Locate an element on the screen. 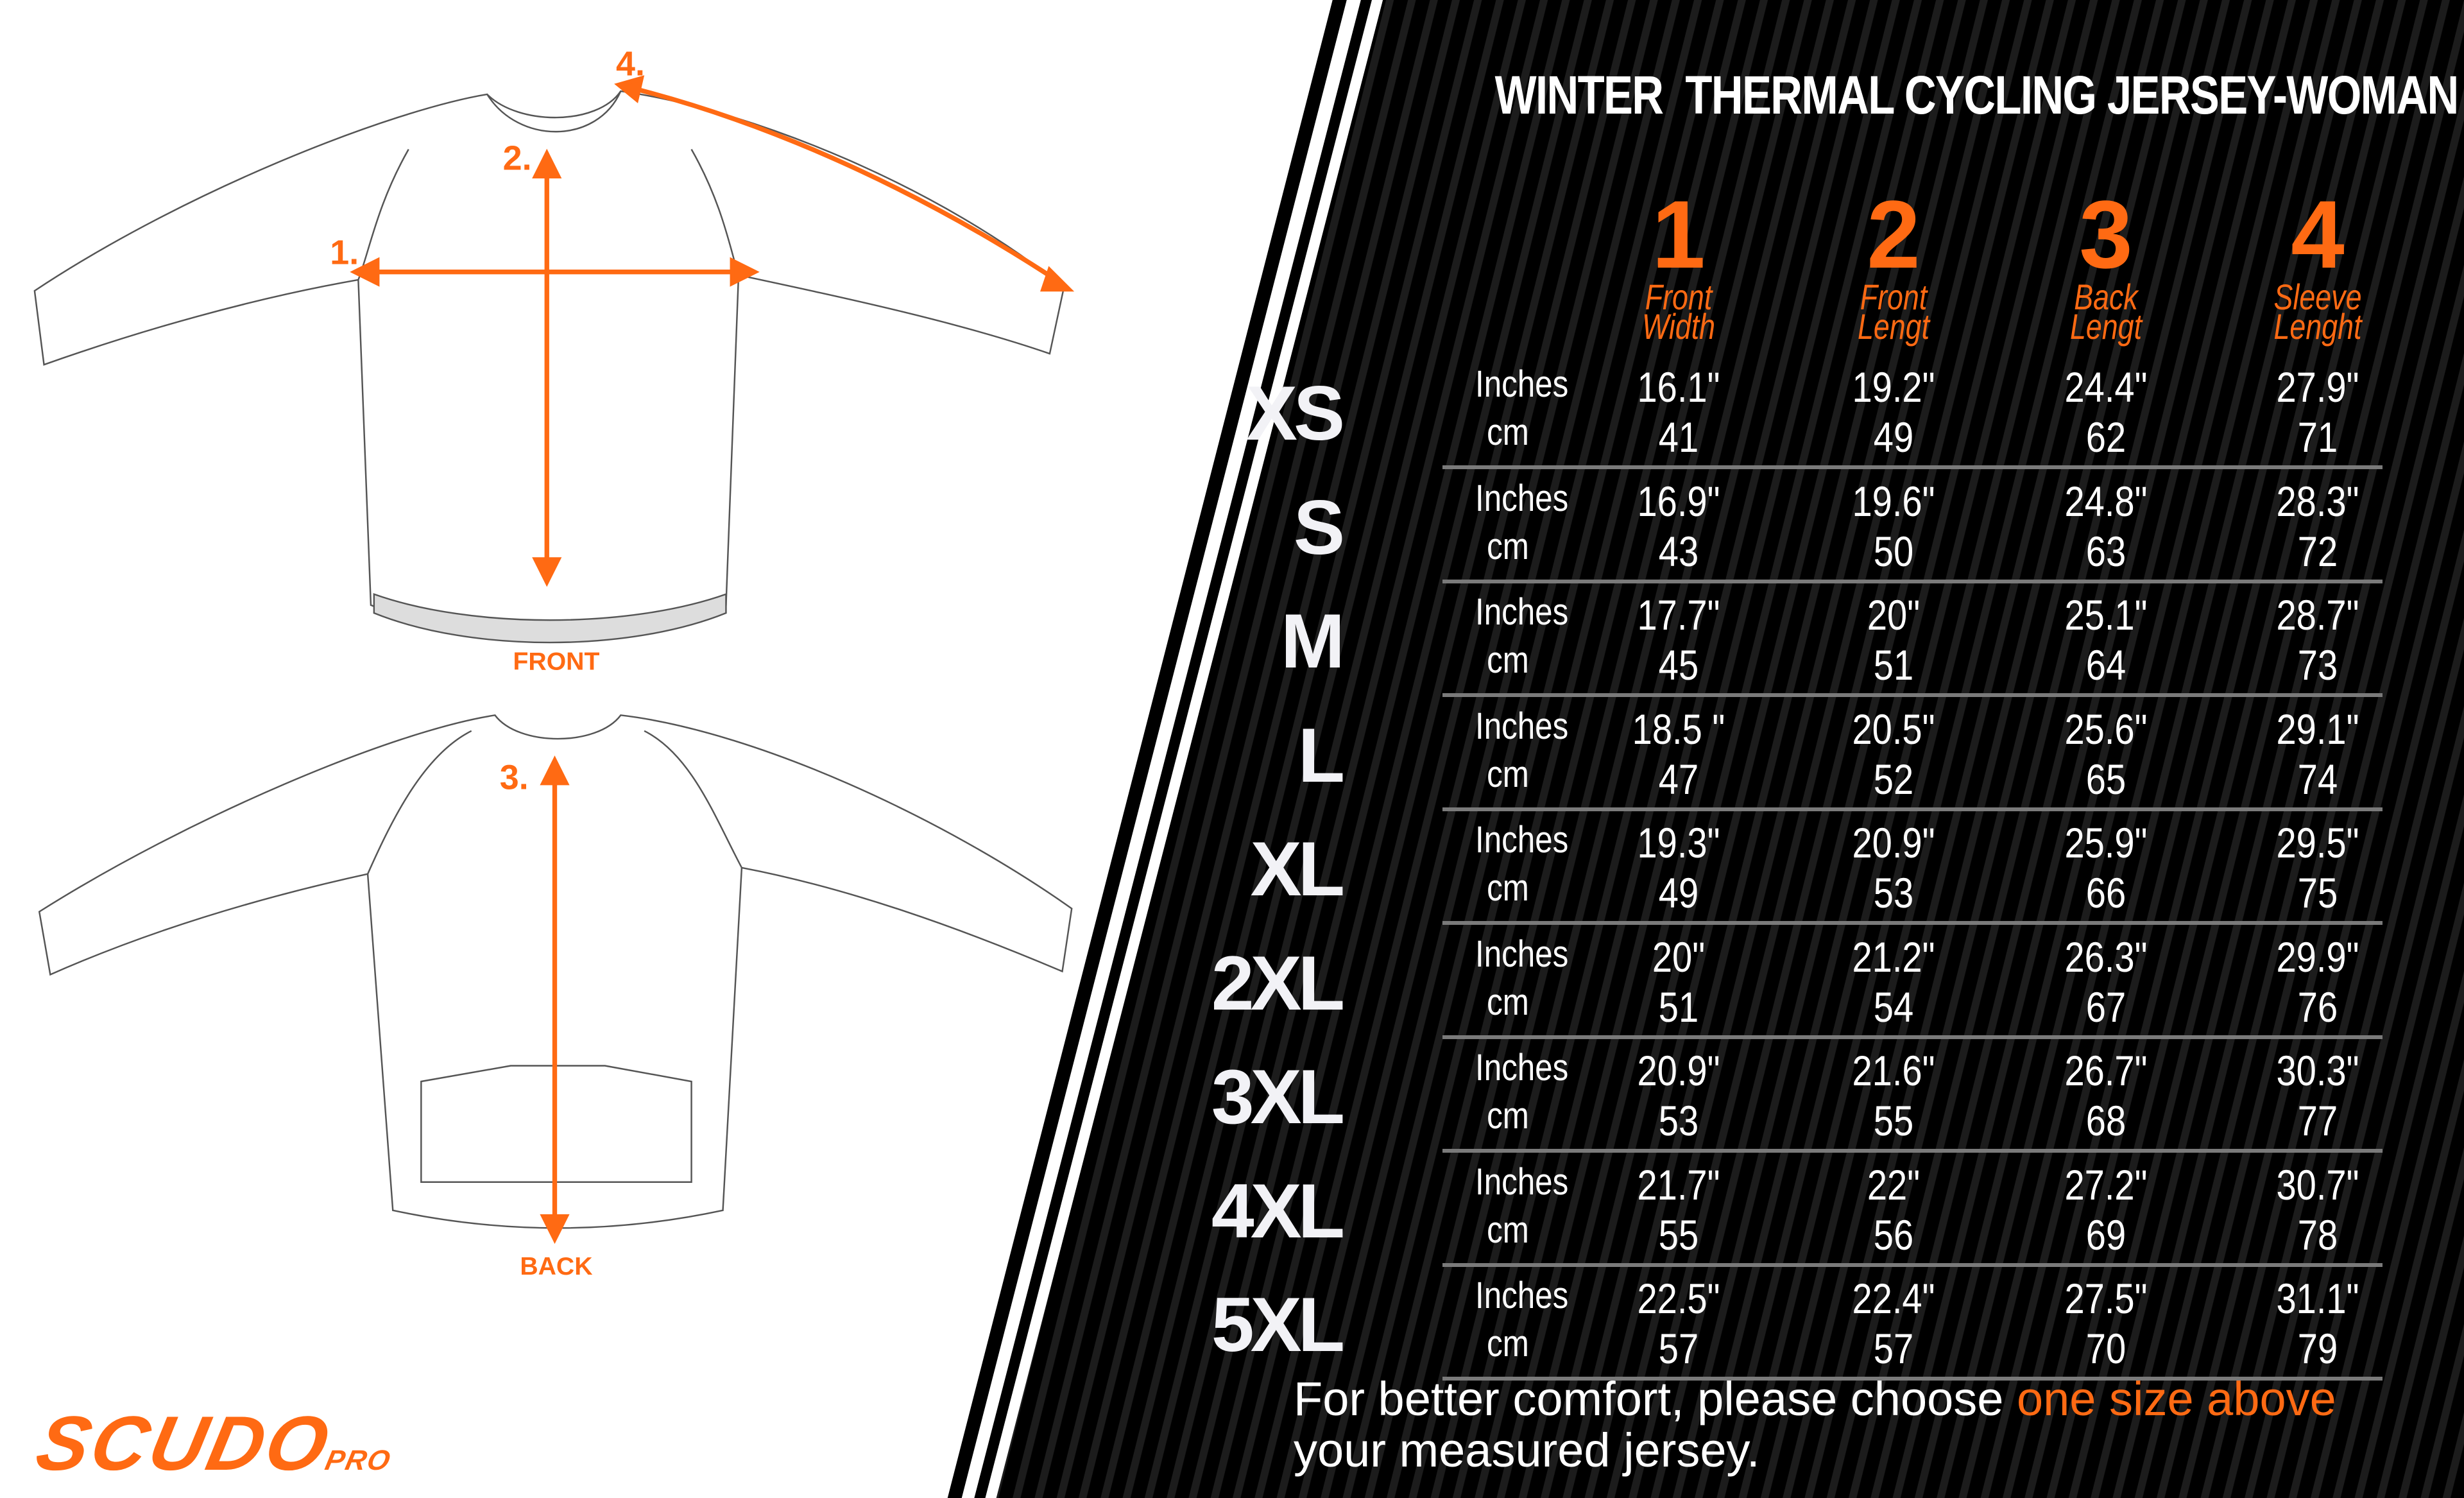  column-header: 2 Front Lengt is located at coordinates (1894, 263).